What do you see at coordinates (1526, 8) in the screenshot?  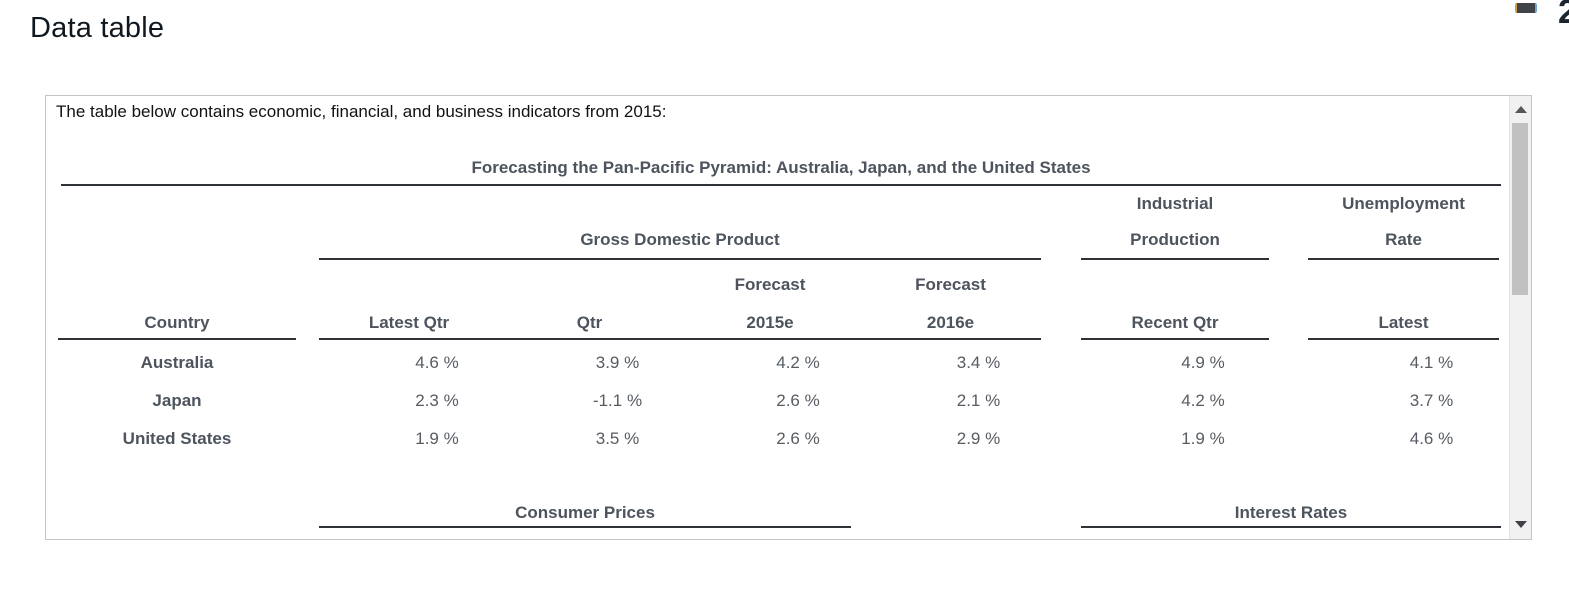 I see `mini-scrollbar-thumb` at bounding box center [1526, 8].